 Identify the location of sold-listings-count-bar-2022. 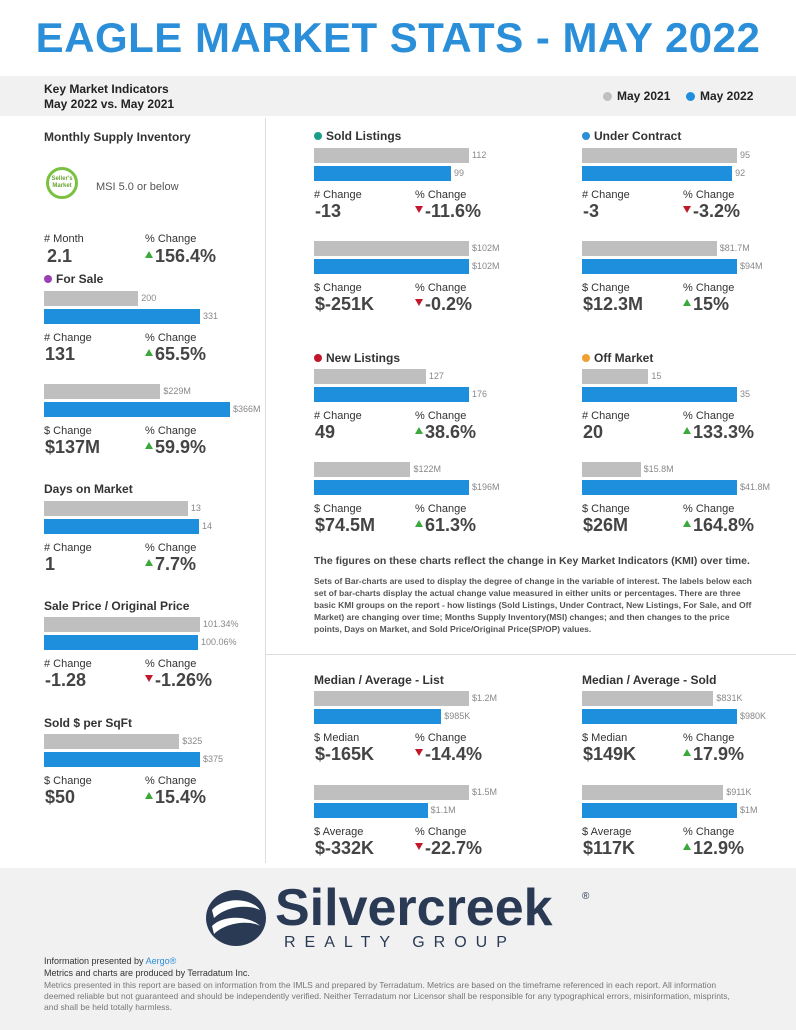
(382, 173).